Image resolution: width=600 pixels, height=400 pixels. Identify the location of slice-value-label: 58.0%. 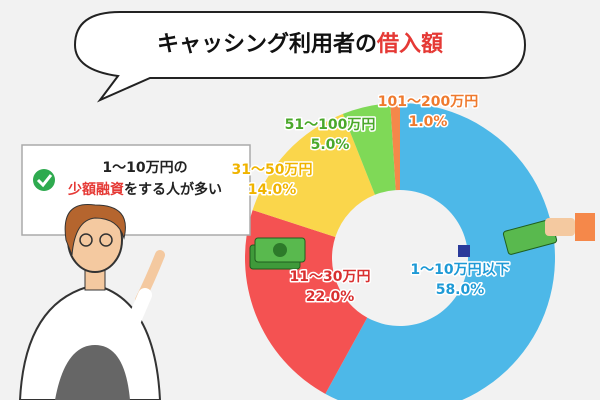
(460, 290).